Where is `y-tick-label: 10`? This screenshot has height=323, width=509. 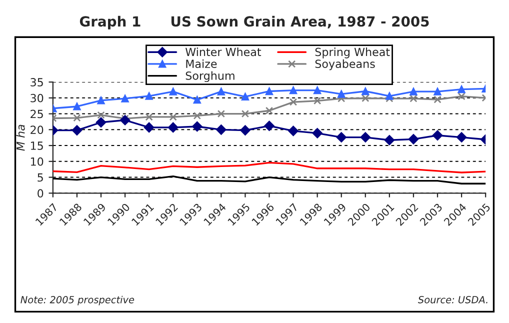
y-tick-label: 10 is located at coordinates (37, 161).